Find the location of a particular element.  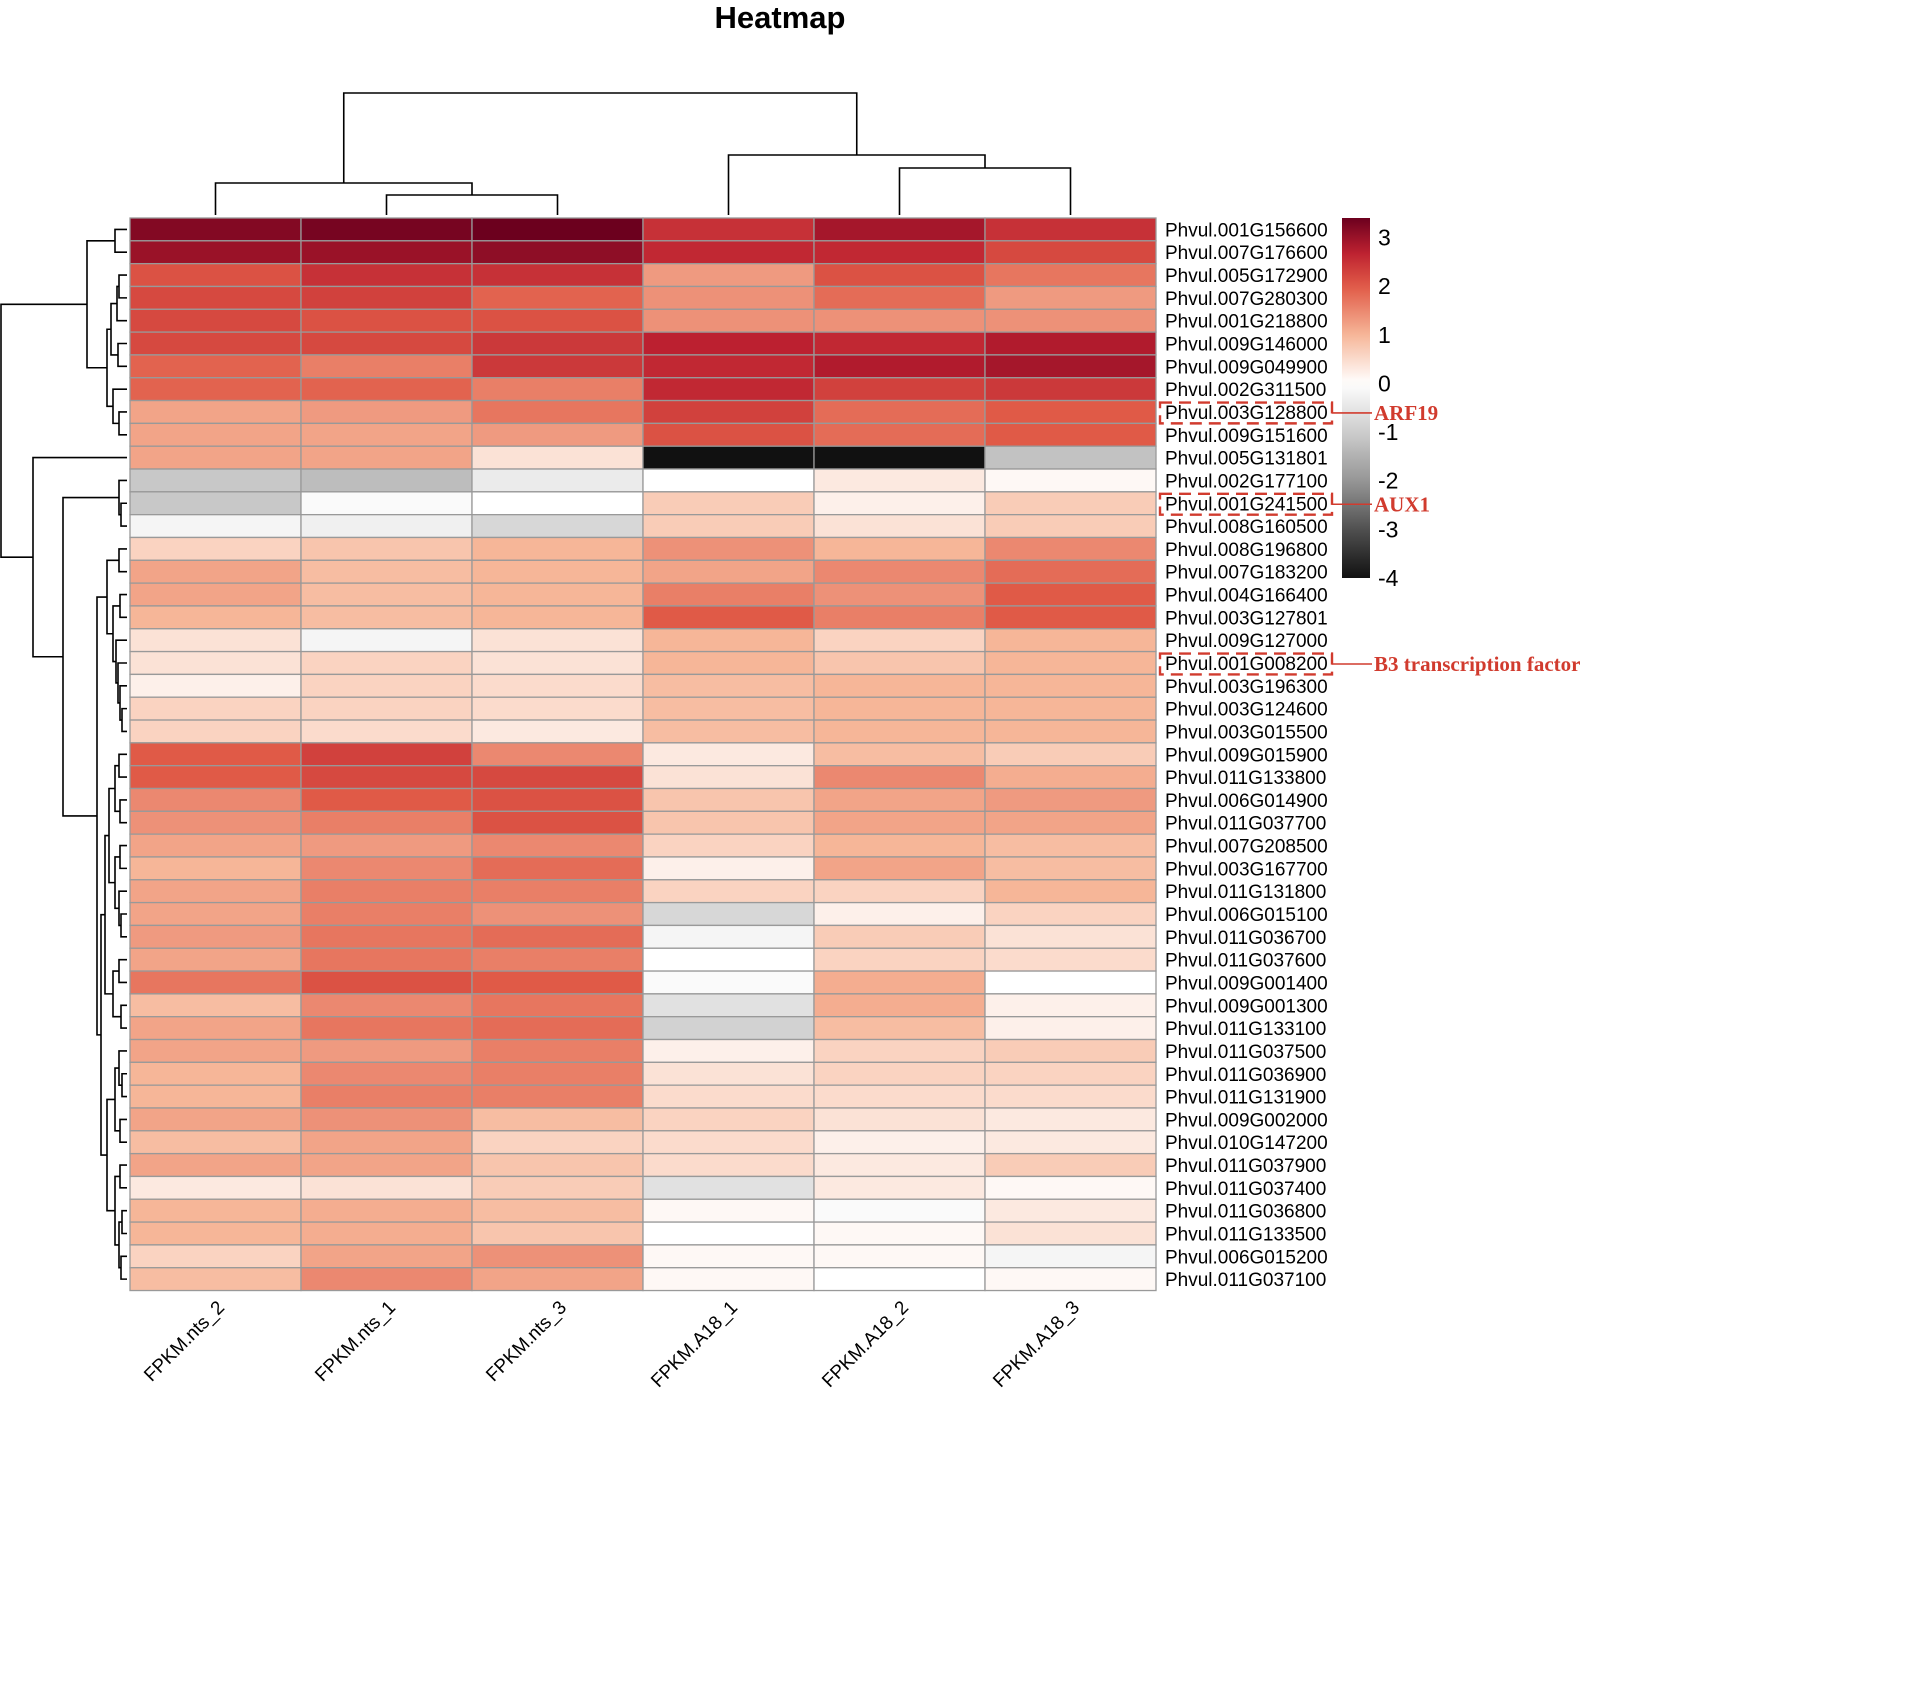

row-label: Phvul.011G131900 is located at coordinates (1245, 1098).